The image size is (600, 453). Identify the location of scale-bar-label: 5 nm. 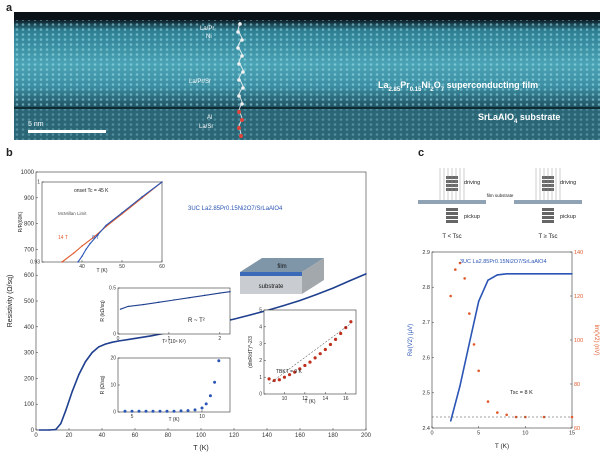
(36, 124).